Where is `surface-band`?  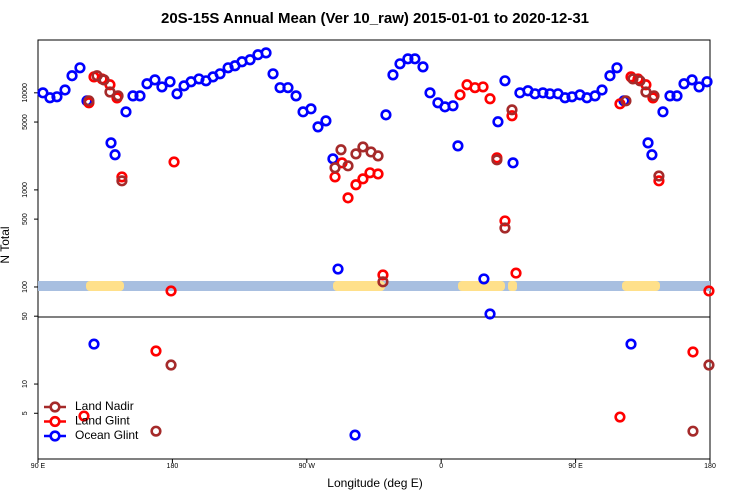
surface-band is located at coordinates (374, 286).